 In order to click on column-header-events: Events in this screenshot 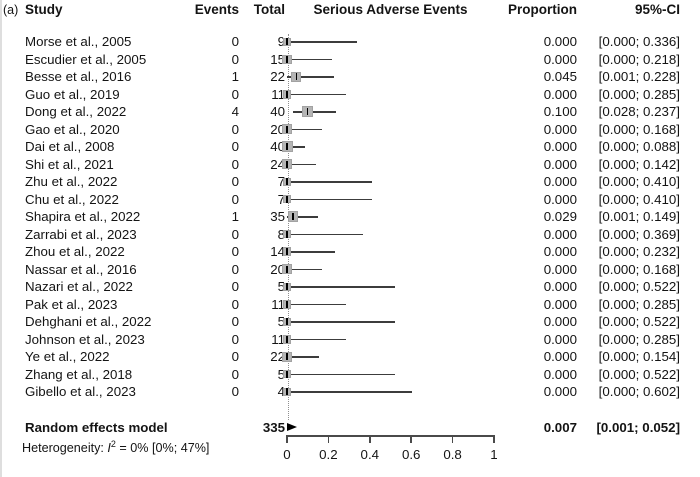, I will do `click(216, 9)`.